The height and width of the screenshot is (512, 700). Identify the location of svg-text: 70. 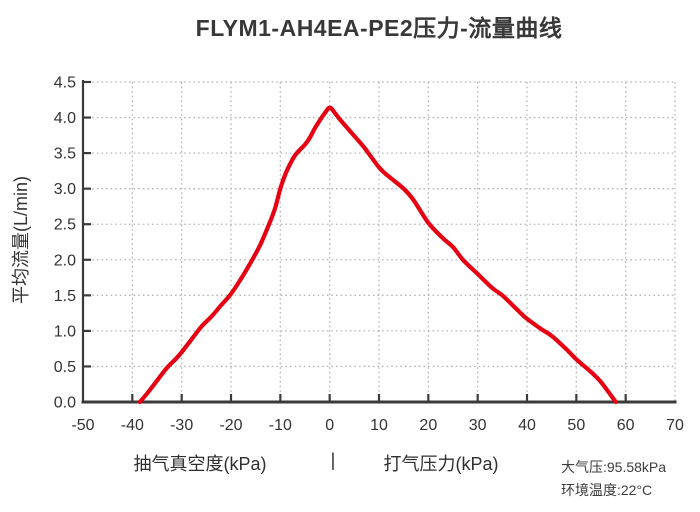
(675, 425).